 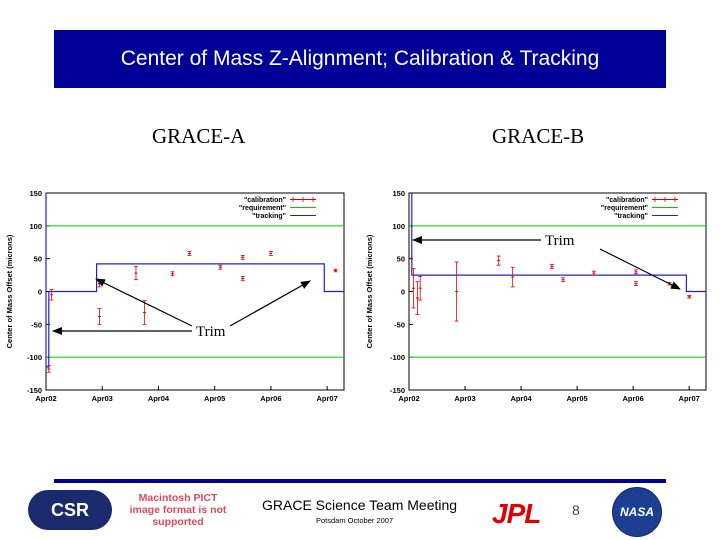 I want to click on chart-a-tracking-line, so click(x=194, y=280).